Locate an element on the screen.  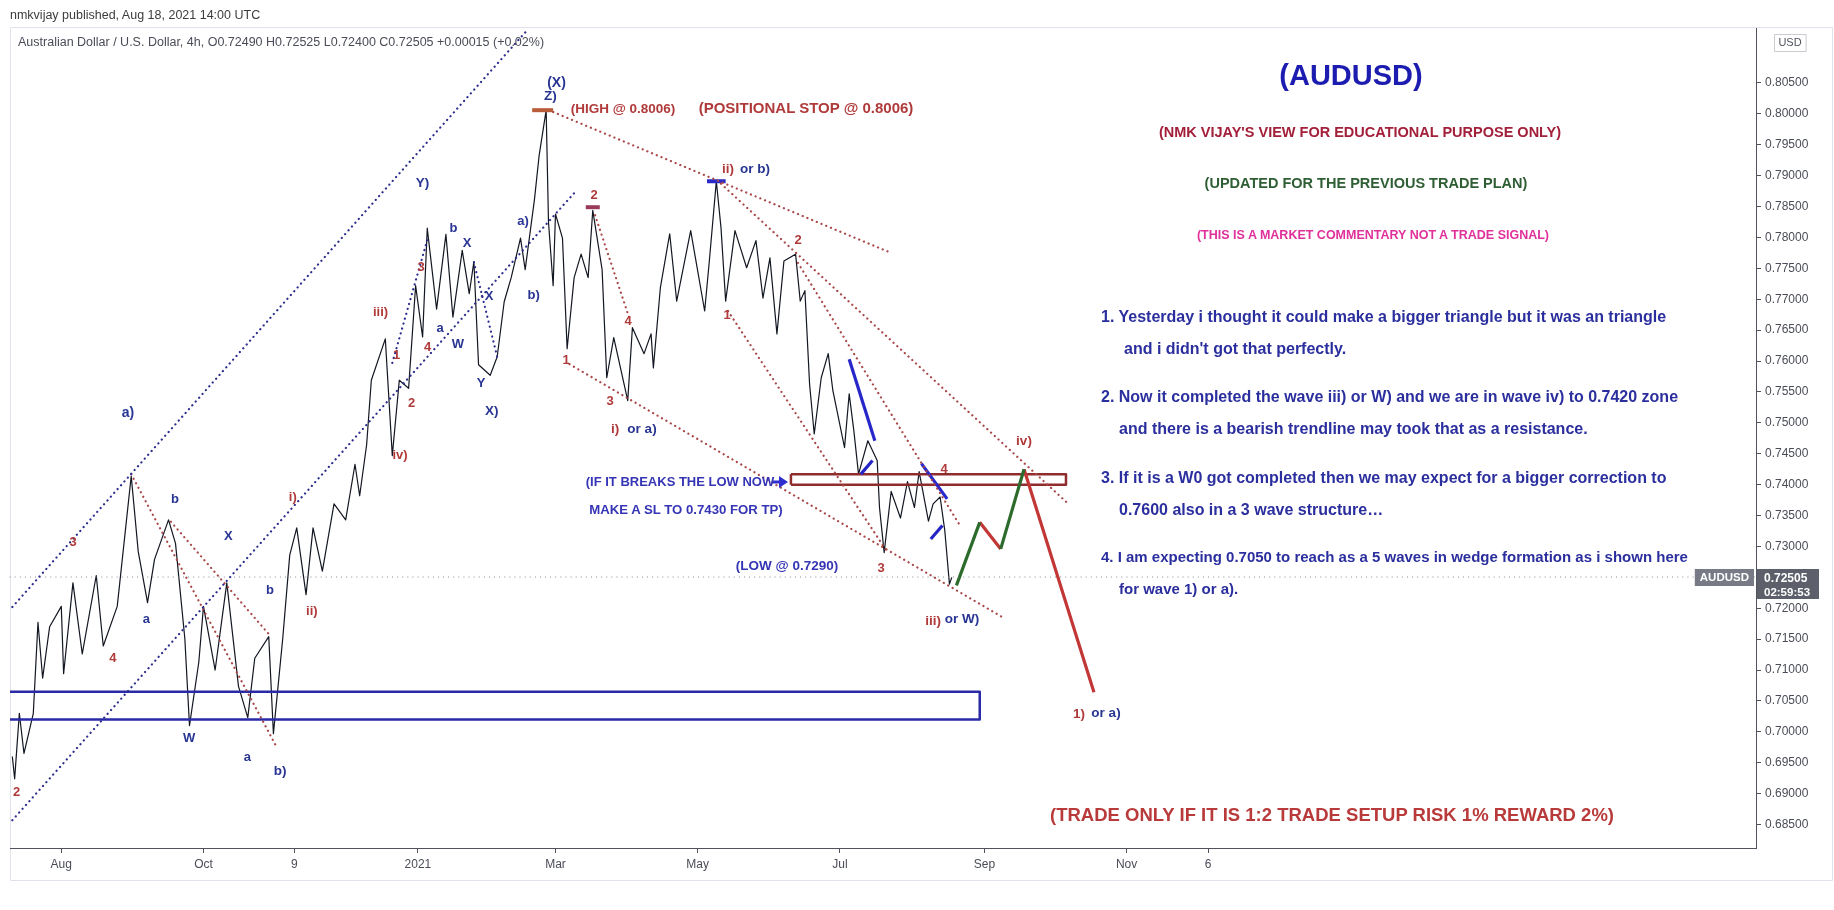
y-tick-label: 0.75500 is located at coordinates (1787, 391).